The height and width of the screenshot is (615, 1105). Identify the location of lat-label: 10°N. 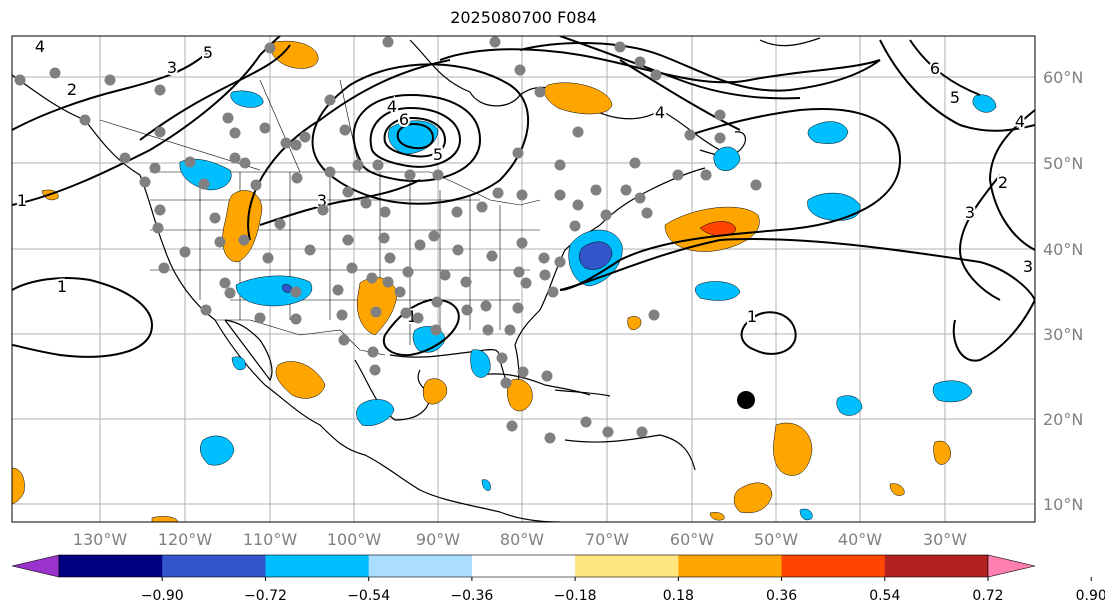
(1063, 504).